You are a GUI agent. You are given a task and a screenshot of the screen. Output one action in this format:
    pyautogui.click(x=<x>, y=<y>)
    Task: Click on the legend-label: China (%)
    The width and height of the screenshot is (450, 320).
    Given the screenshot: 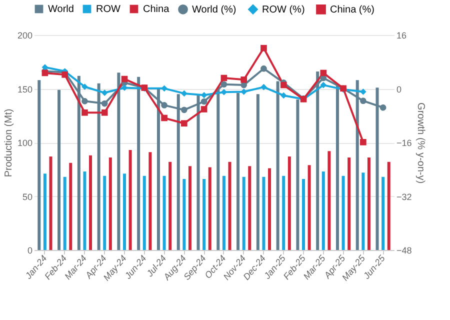 What is the action you would take?
    pyautogui.click(x=352, y=10)
    